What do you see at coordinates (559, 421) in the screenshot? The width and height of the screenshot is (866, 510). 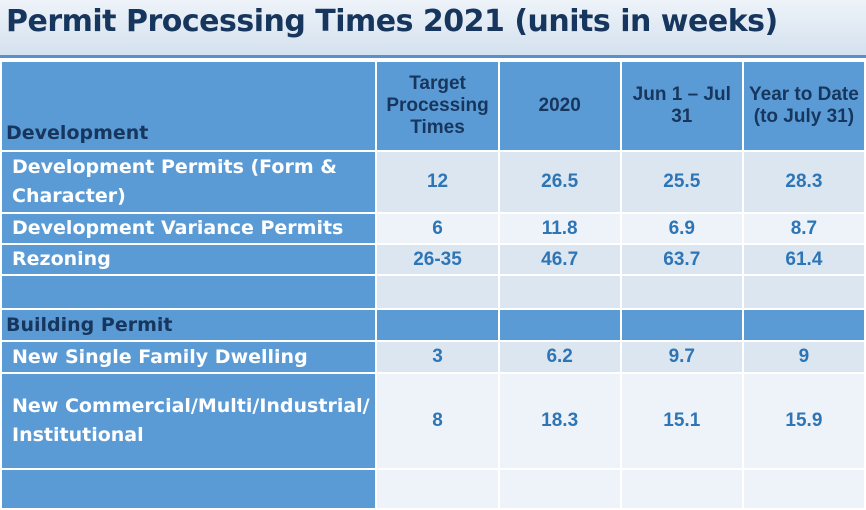 I see `y2020-cell: 18.3` at bounding box center [559, 421].